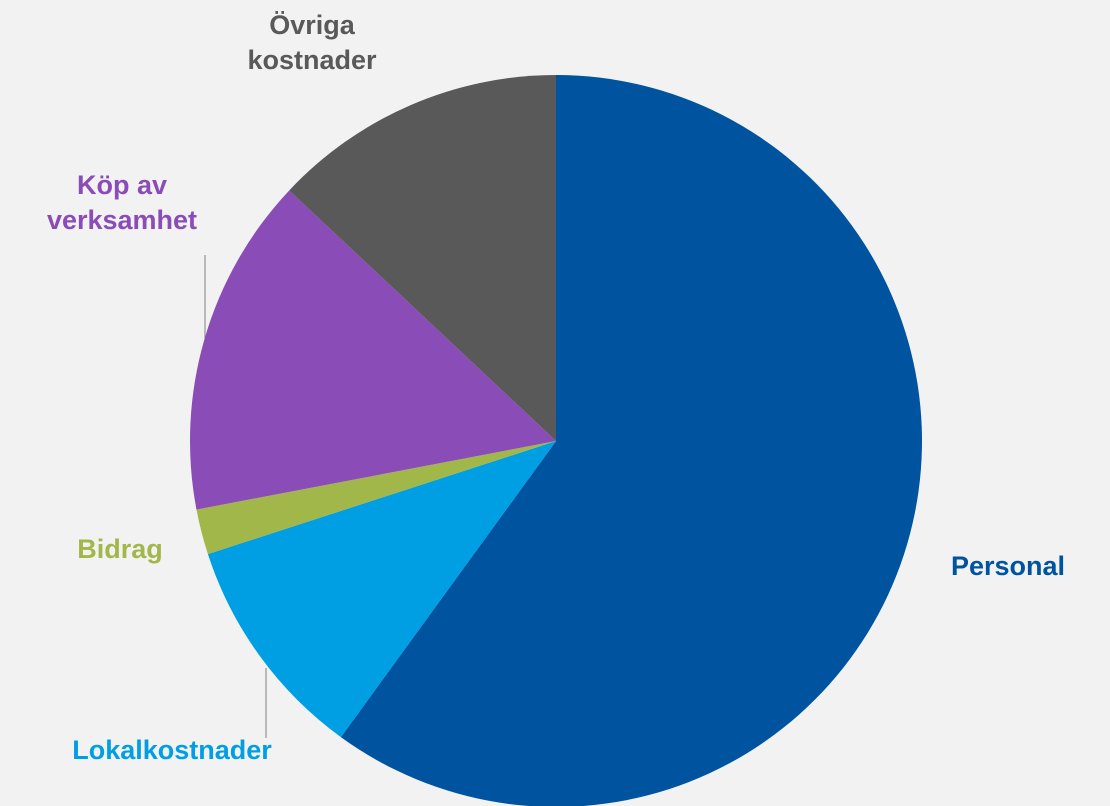  Describe the element at coordinates (122, 202) in the screenshot. I see `slice-label: Köp av verksamhet` at that location.